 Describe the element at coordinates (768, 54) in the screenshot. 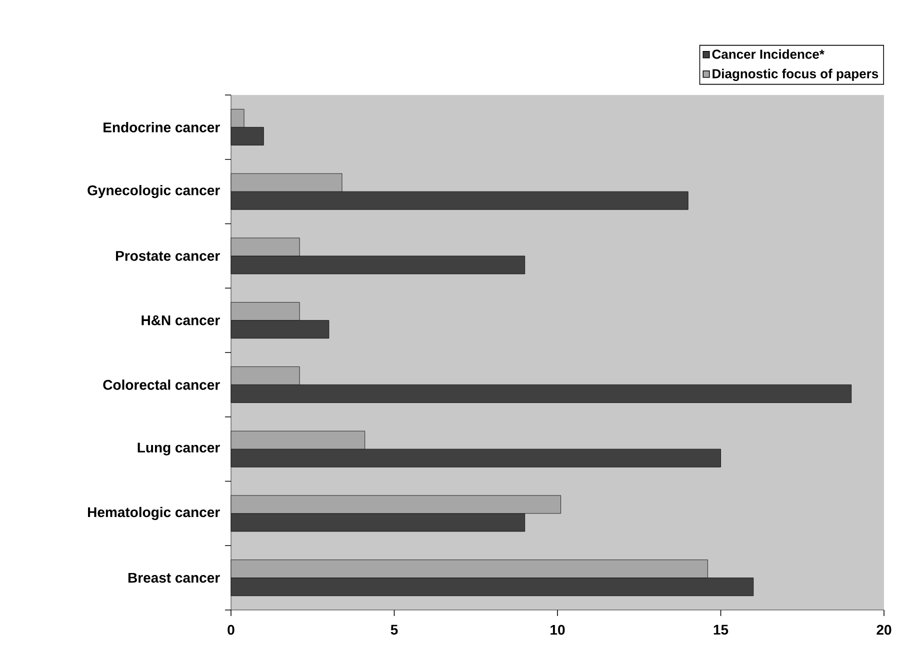

I see `legend-label: Cancer Incidence*` at that location.